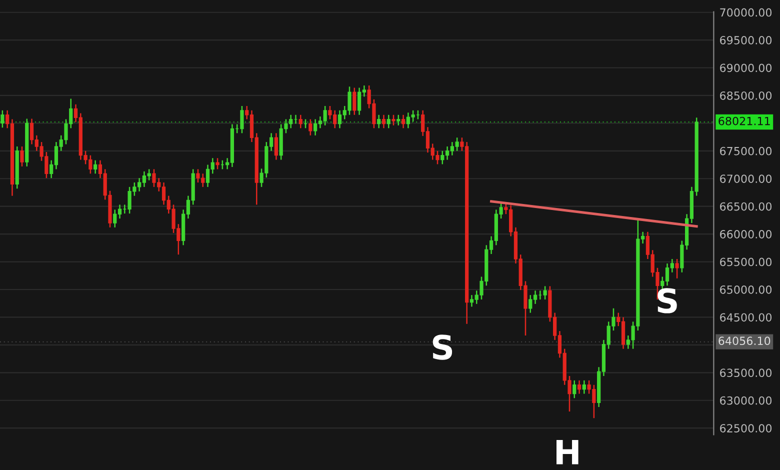 This screenshot has width=780, height=470. Describe the element at coordinates (746, 373) in the screenshot. I see `y-tick-label: 63500.00` at that location.